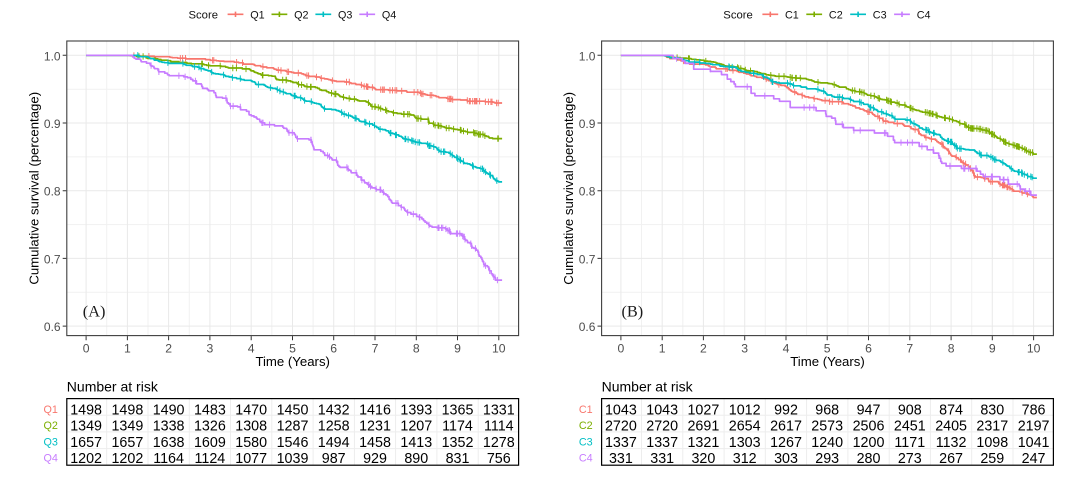 The image size is (1087, 488). Describe the element at coordinates (458, 410) in the screenshot. I see `svg-text: 1365` at that location.